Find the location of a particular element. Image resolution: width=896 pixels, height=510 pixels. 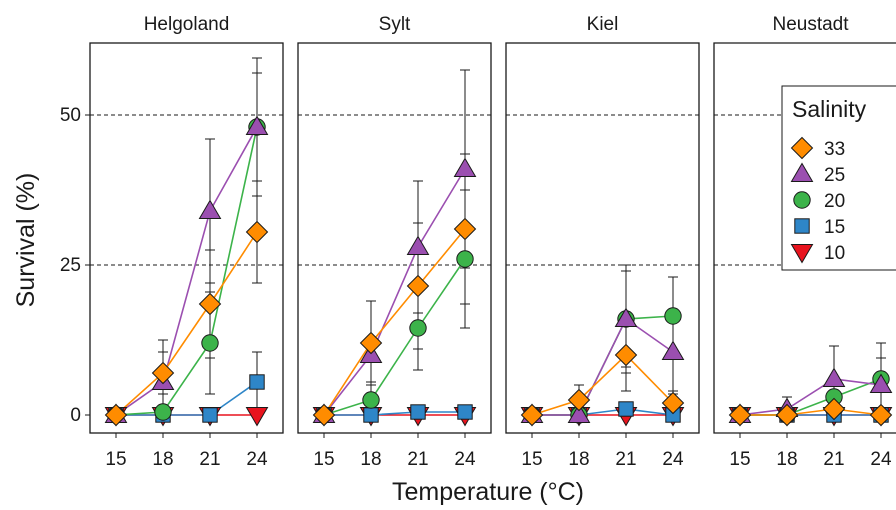

legend-label: 10 is located at coordinates (834, 253).